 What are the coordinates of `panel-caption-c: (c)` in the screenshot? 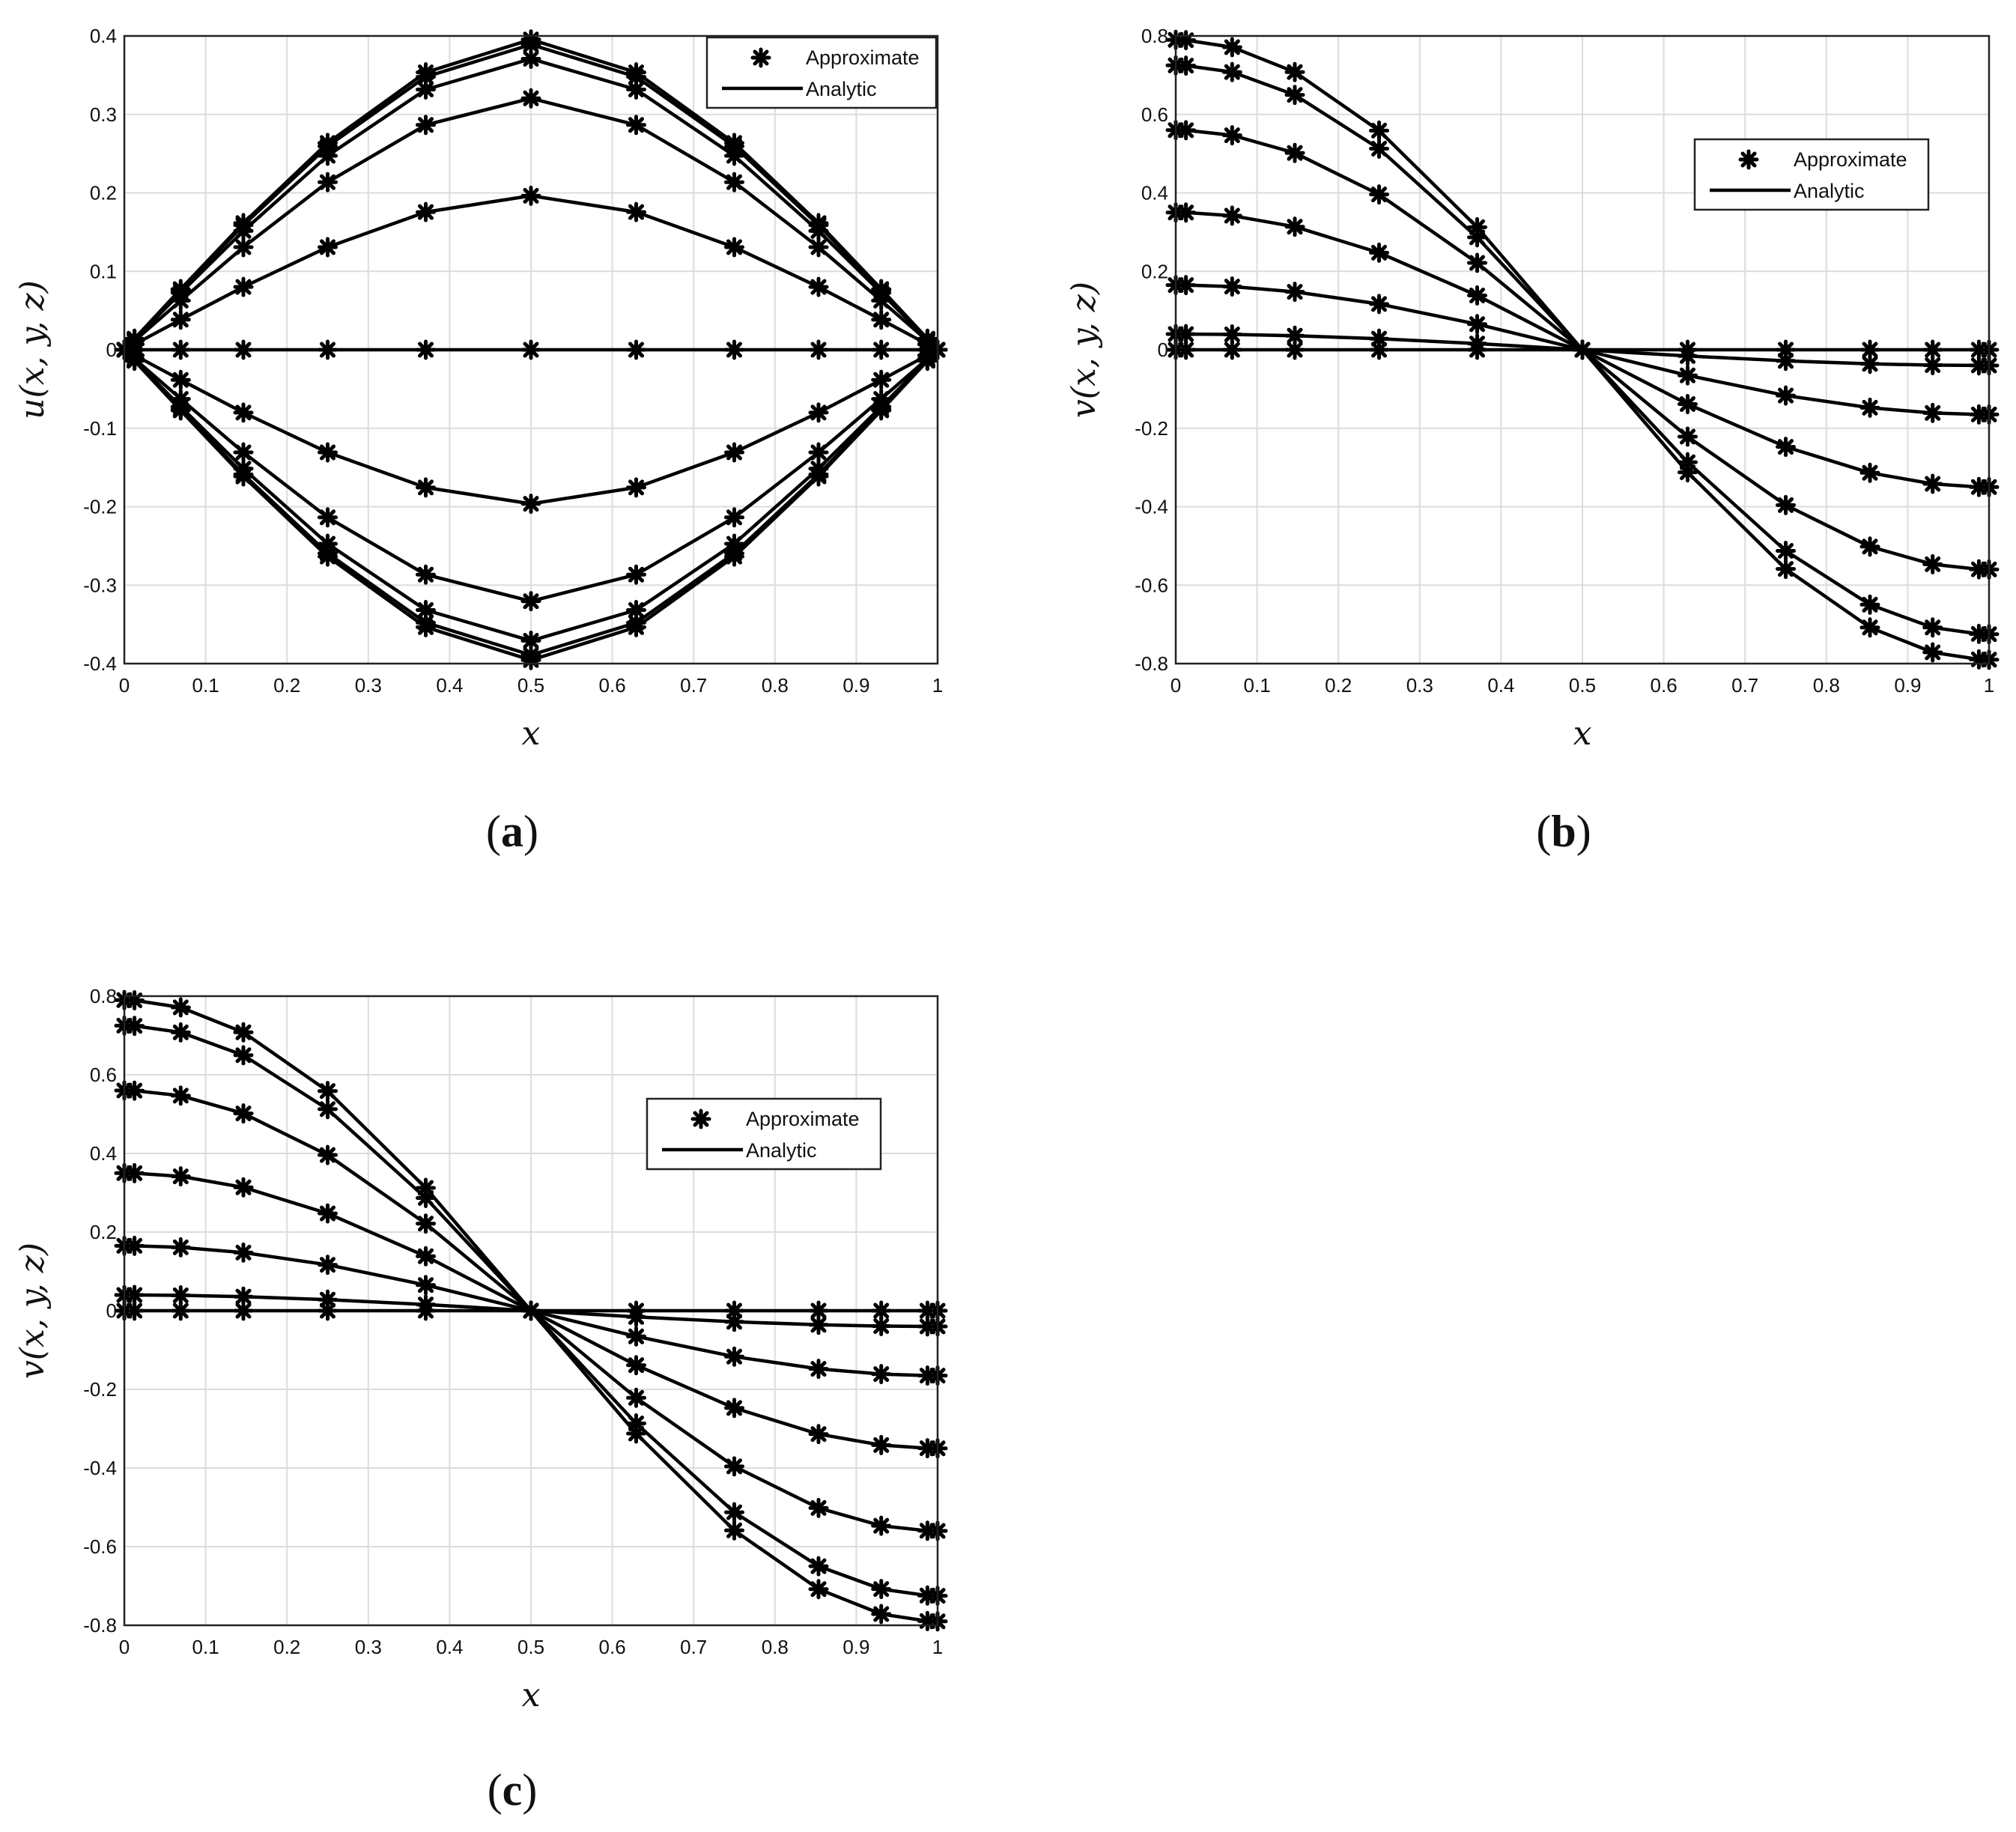 It's located at (513, 1790).